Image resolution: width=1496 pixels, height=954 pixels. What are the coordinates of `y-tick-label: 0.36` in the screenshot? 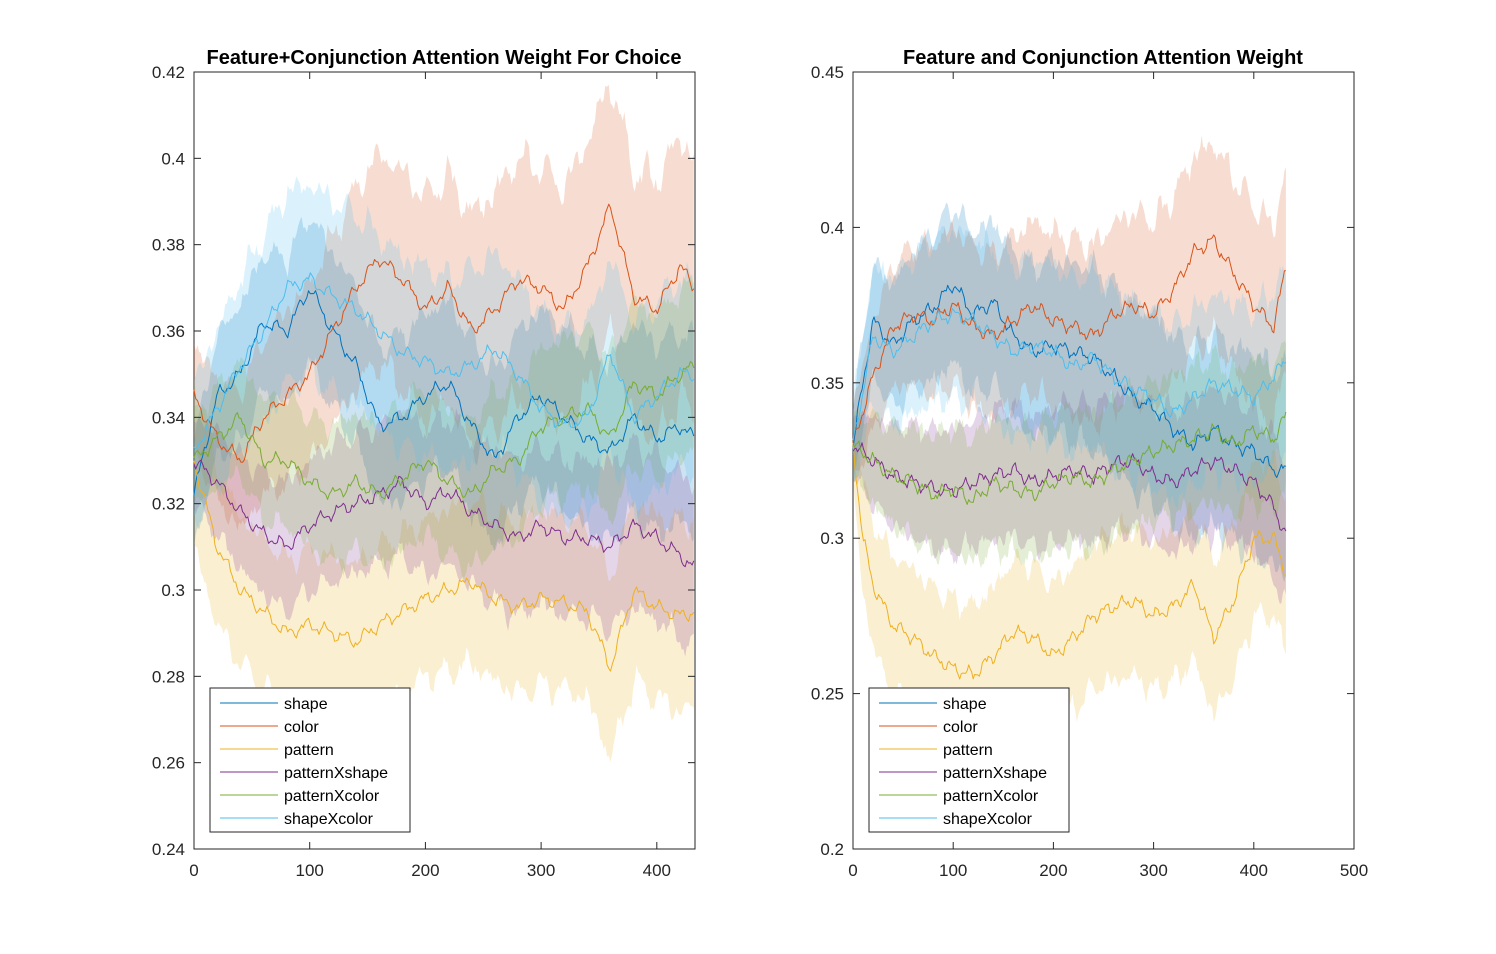 It's located at (168, 331).